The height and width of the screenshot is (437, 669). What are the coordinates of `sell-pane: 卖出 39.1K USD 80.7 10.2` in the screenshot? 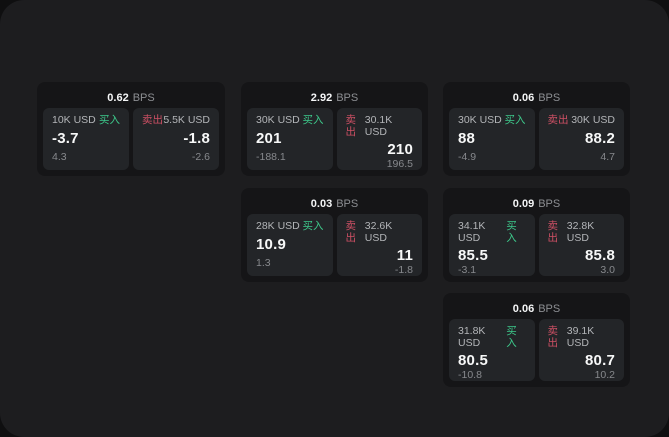 It's located at (581, 350).